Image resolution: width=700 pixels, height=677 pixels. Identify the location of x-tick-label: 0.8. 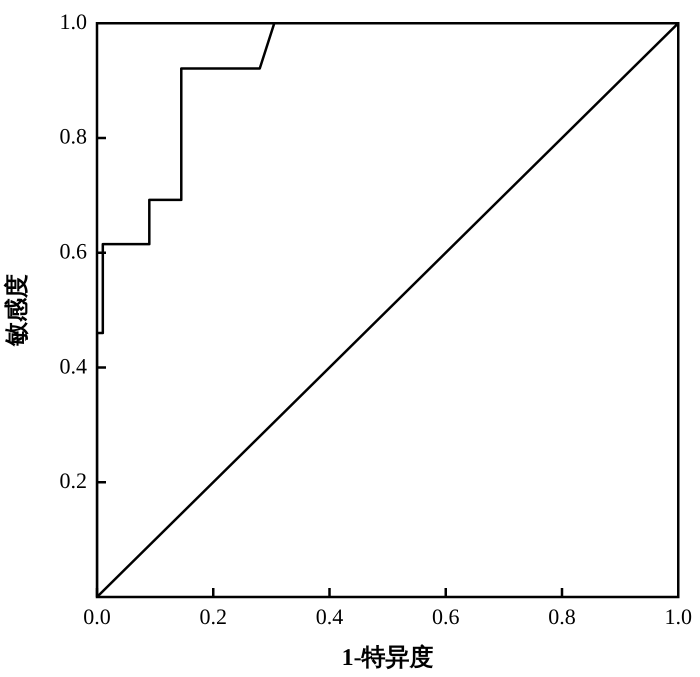
(562, 616).